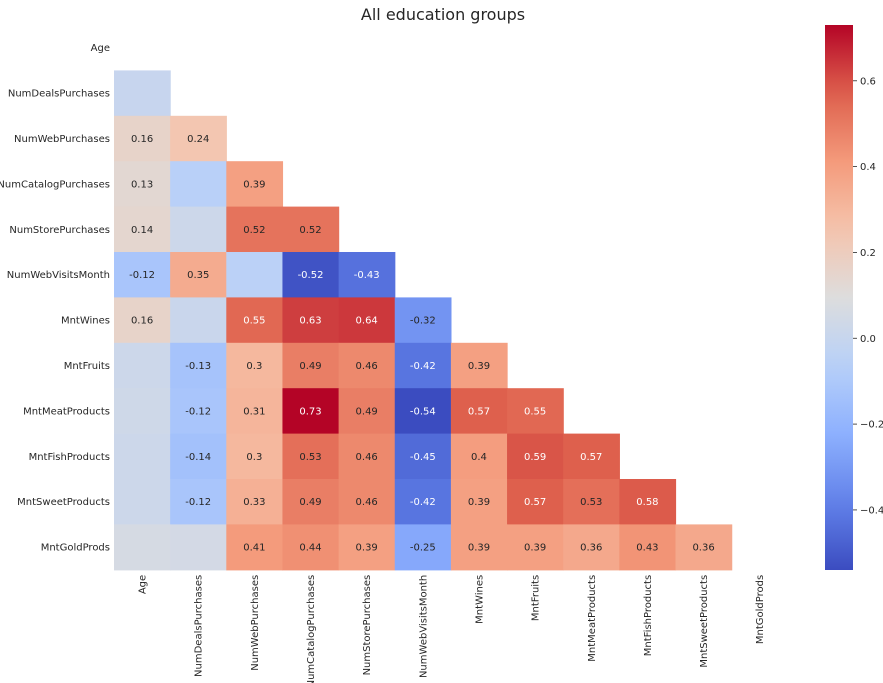  I want to click on cell-annotation: -0.14, so click(198, 457).